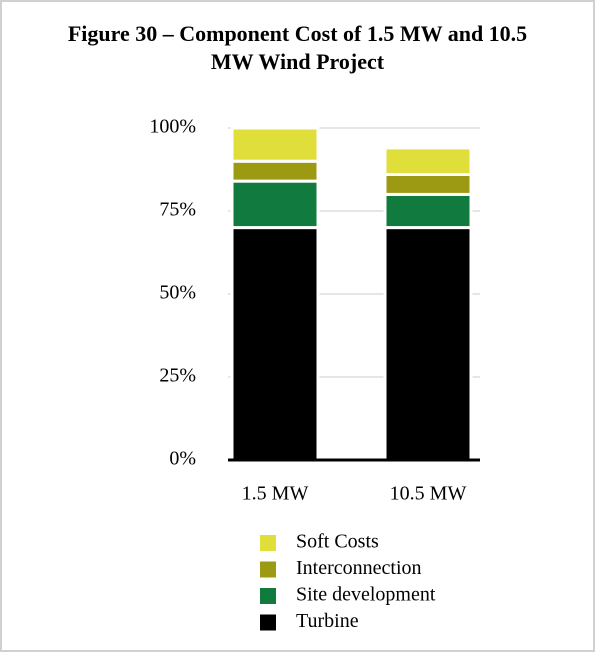 This screenshot has width=595, height=652. What do you see at coordinates (172, 127) in the screenshot?
I see `y-tick-label: 100%` at bounding box center [172, 127].